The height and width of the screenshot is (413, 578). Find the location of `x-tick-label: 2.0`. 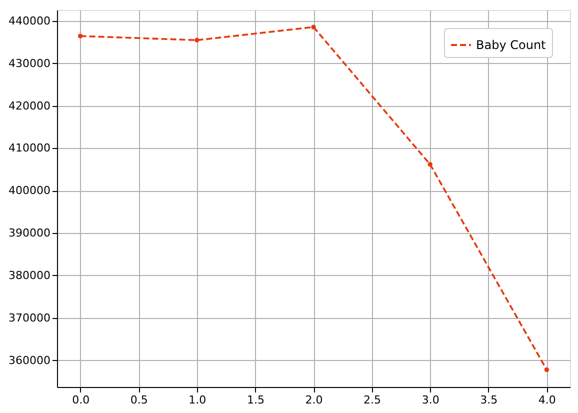

x-tick-label: 2.0 is located at coordinates (314, 400).